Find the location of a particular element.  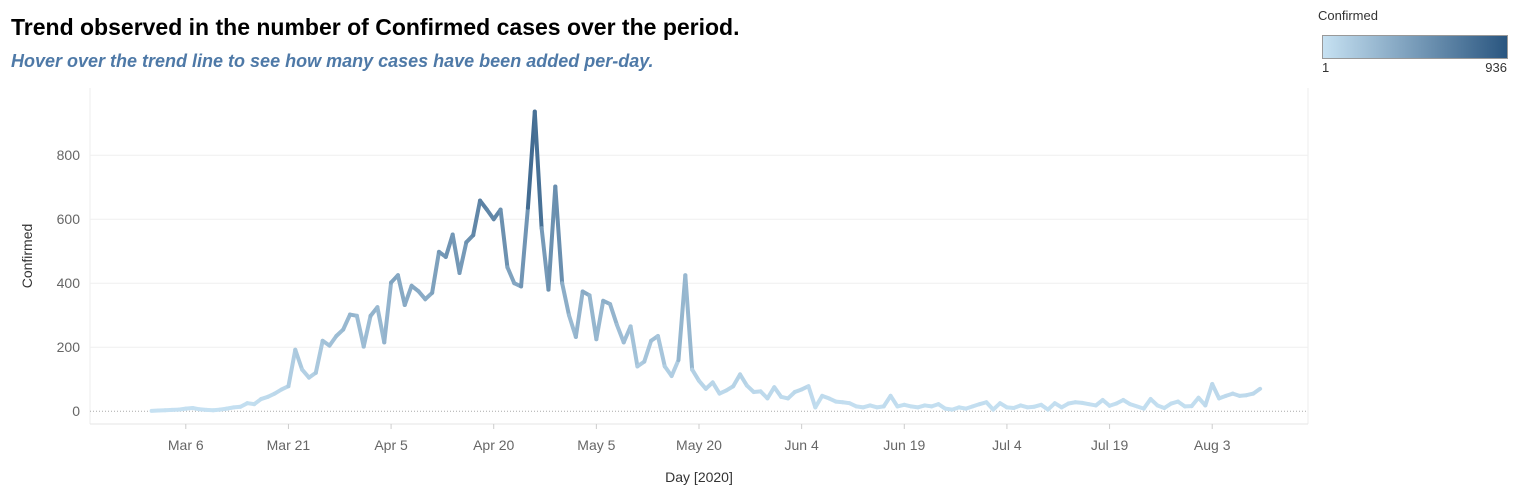

legend-min-label: 1 is located at coordinates (1326, 67).